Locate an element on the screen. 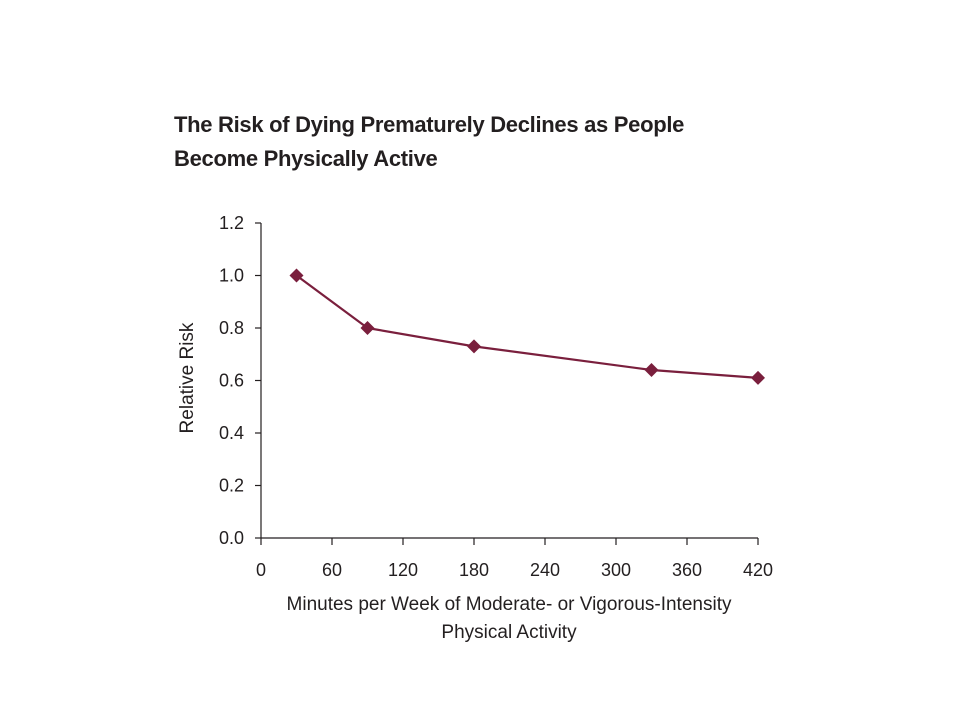 This screenshot has width=960, height=720. series-group is located at coordinates (527, 326).